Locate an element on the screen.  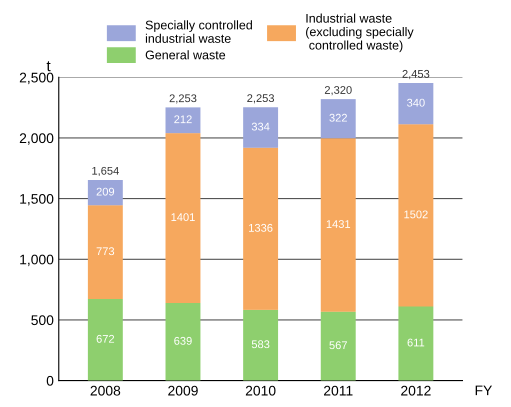
data-label: 611 is located at coordinates (416, 342).